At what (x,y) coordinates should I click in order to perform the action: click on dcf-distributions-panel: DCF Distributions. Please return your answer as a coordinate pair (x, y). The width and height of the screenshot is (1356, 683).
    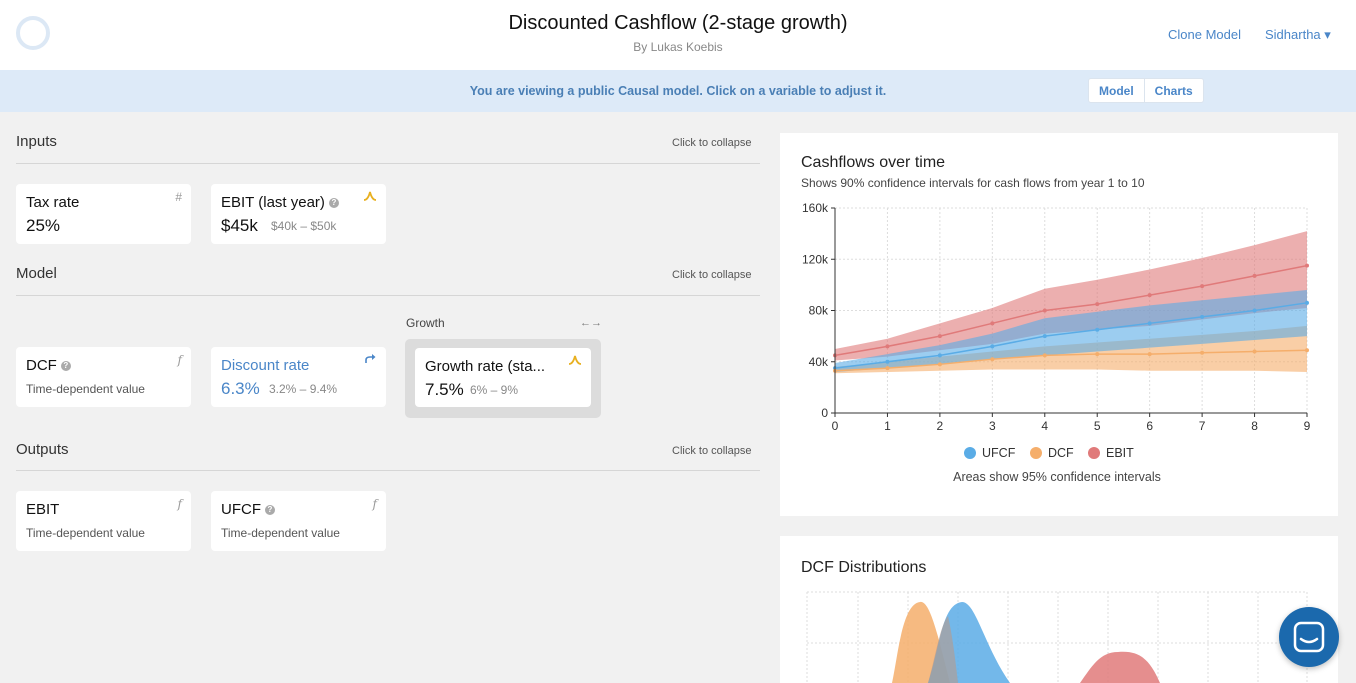
    Looking at the image, I should click on (1059, 609).